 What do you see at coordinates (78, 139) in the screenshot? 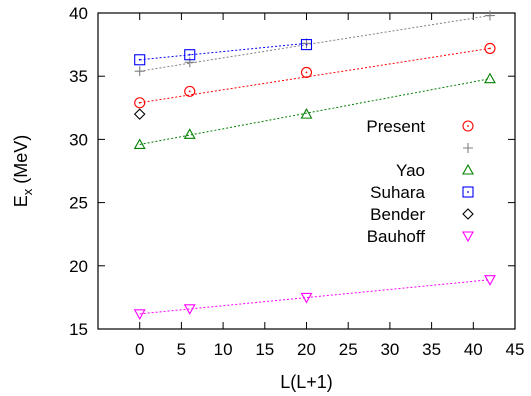
I see `y-tick-label: 30` at bounding box center [78, 139].